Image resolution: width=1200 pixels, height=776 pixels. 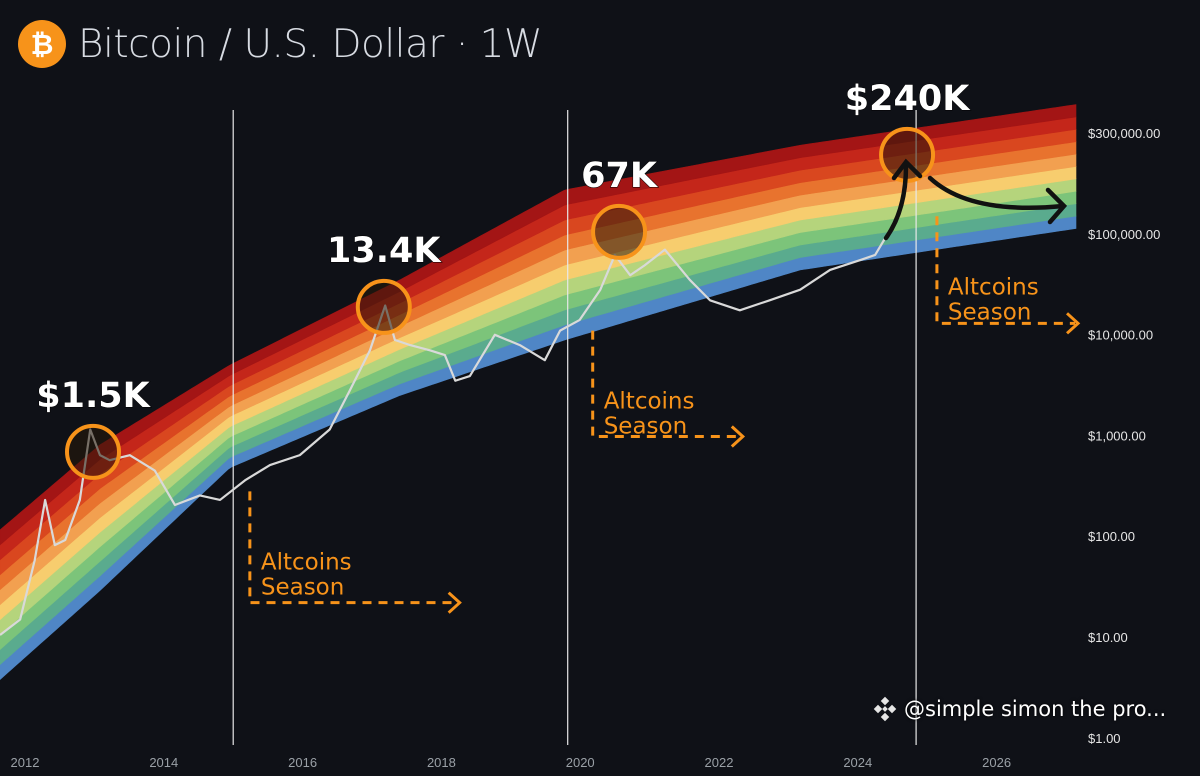 I want to click on y-tick-label: $1.00, so click(x=1104, y=738).